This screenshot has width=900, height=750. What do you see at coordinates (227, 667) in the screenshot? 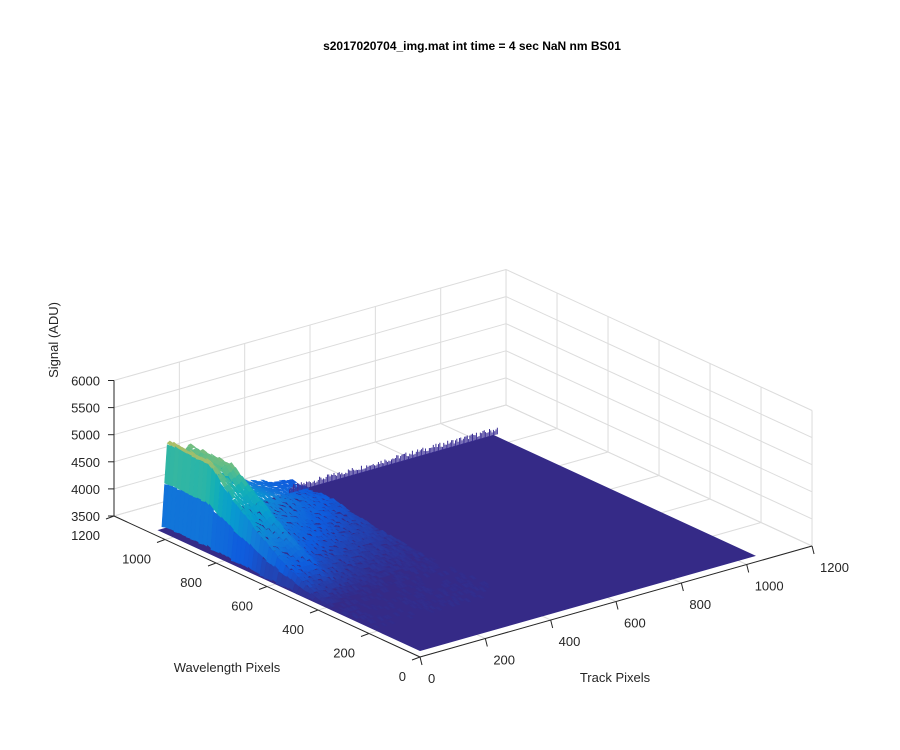
I see `y-axis-label: Wavelength Pixels` at bounding box center [227, 667].